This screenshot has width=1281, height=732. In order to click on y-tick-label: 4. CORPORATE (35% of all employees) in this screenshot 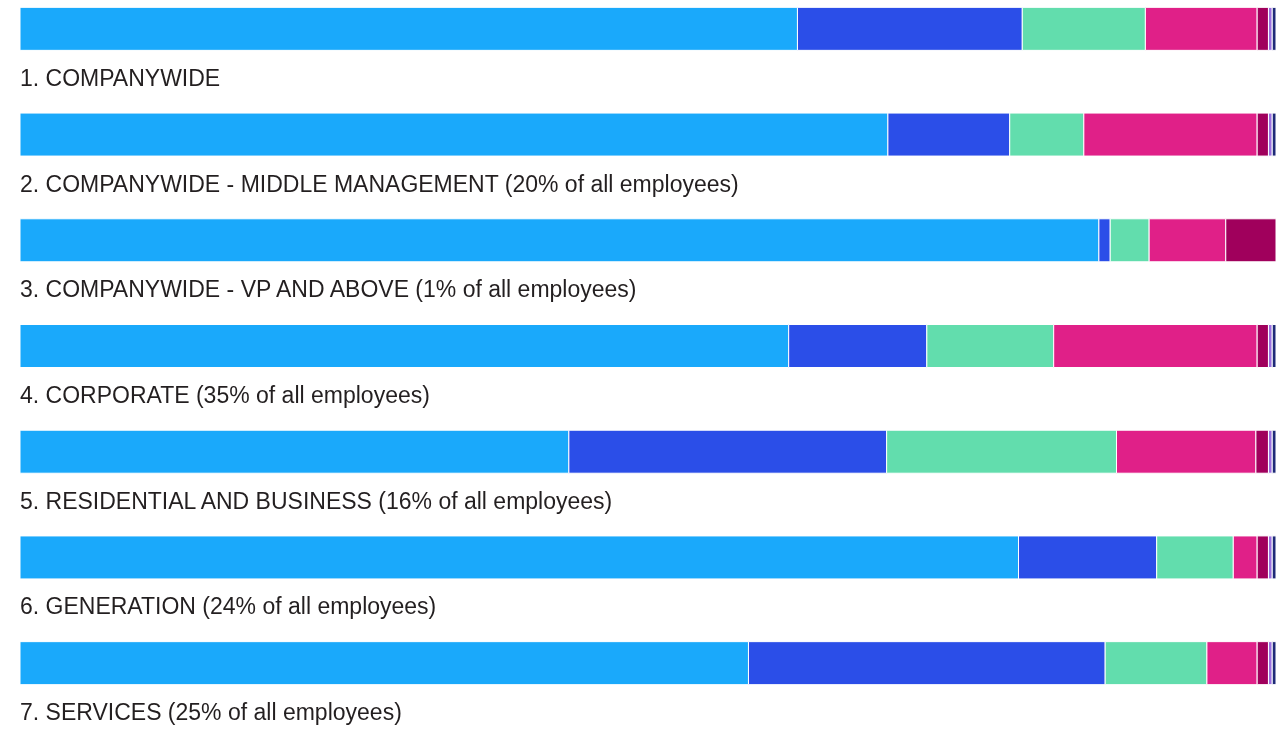, I will do `click(225, 395)`.